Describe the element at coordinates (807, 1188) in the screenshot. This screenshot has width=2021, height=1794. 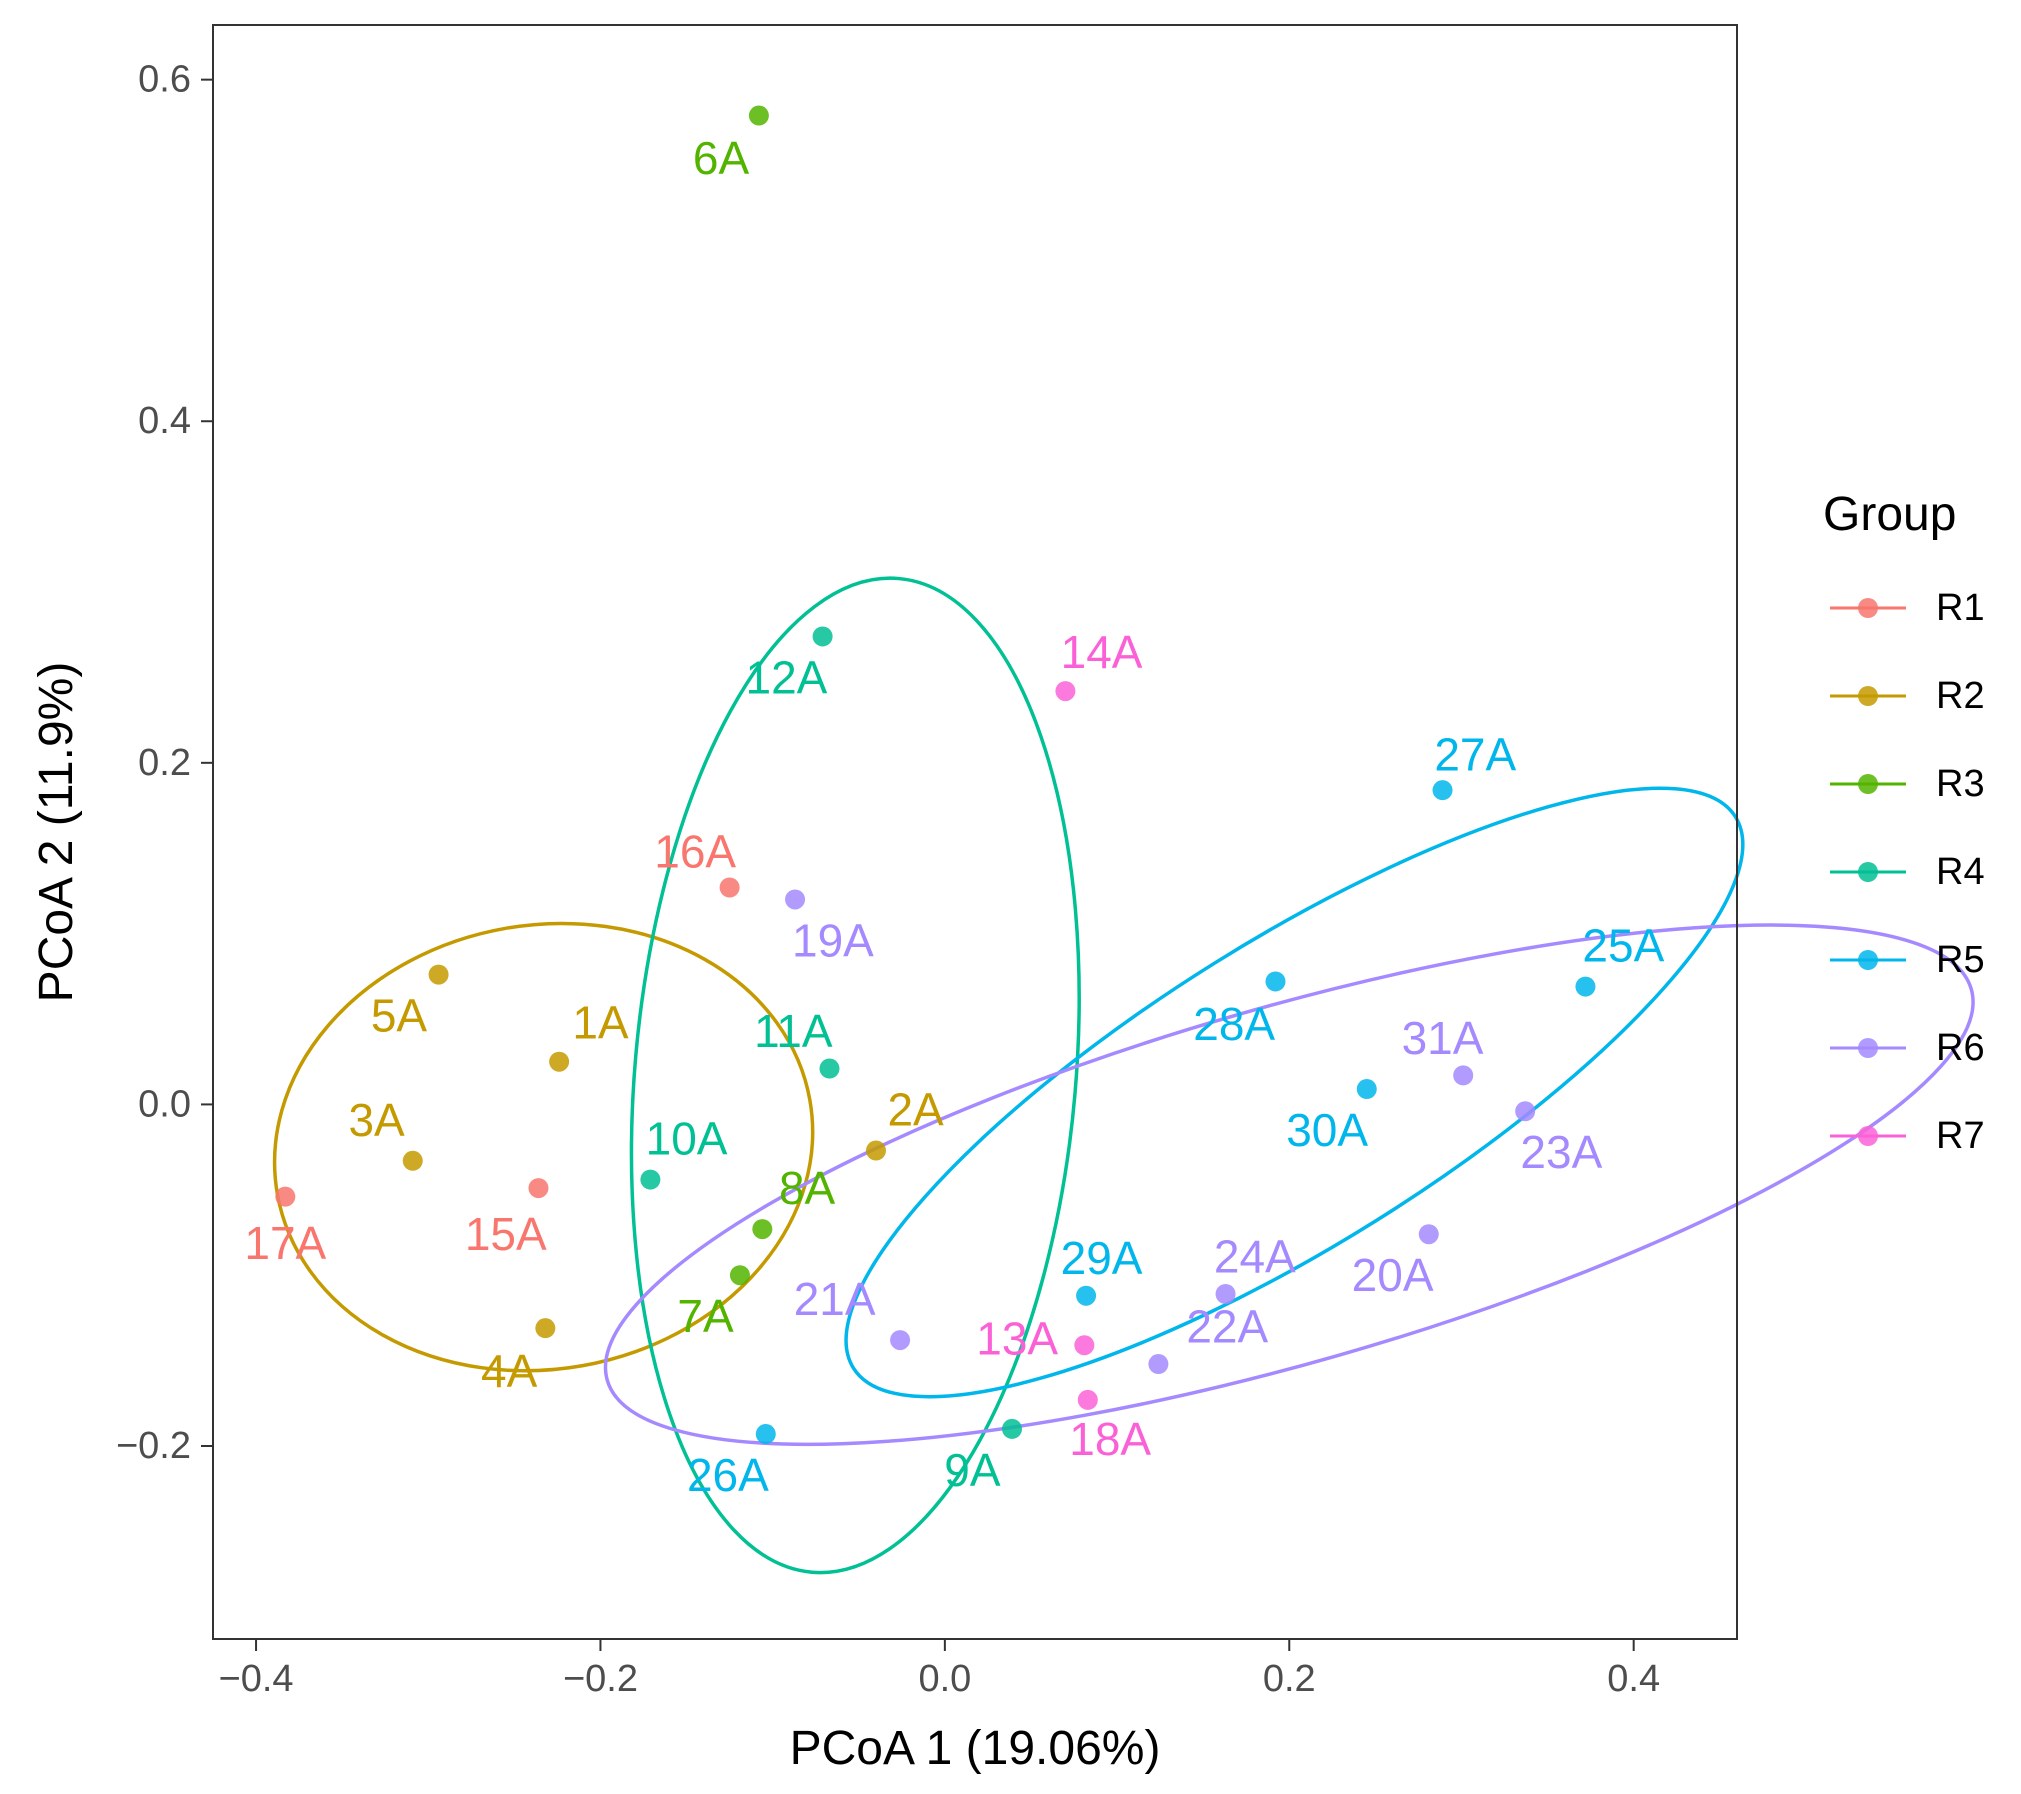
I see `point-label-8a: 8A` at that location.